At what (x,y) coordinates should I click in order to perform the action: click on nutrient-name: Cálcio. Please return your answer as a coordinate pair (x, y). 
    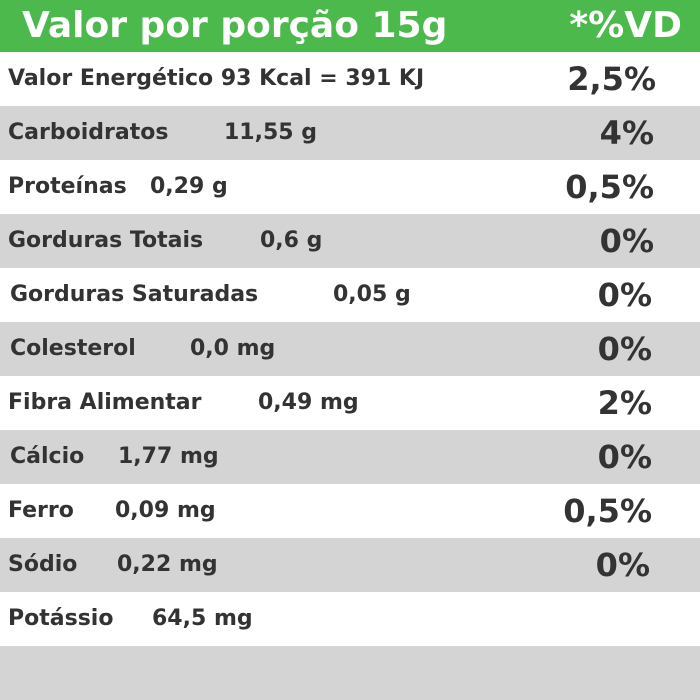
    Looking at the image, I should click on (47, 456).